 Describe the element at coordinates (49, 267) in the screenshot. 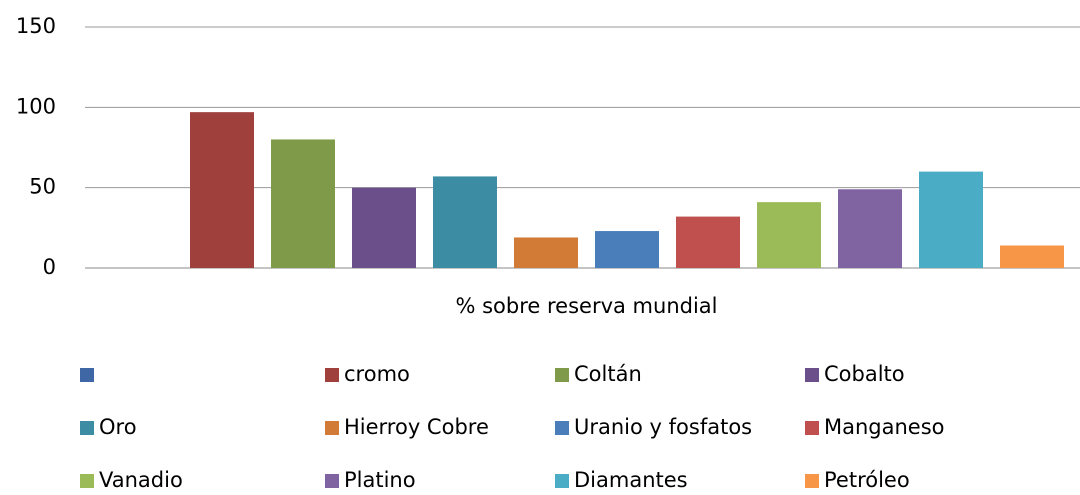

I see `y-tick-label: 0` at that location.